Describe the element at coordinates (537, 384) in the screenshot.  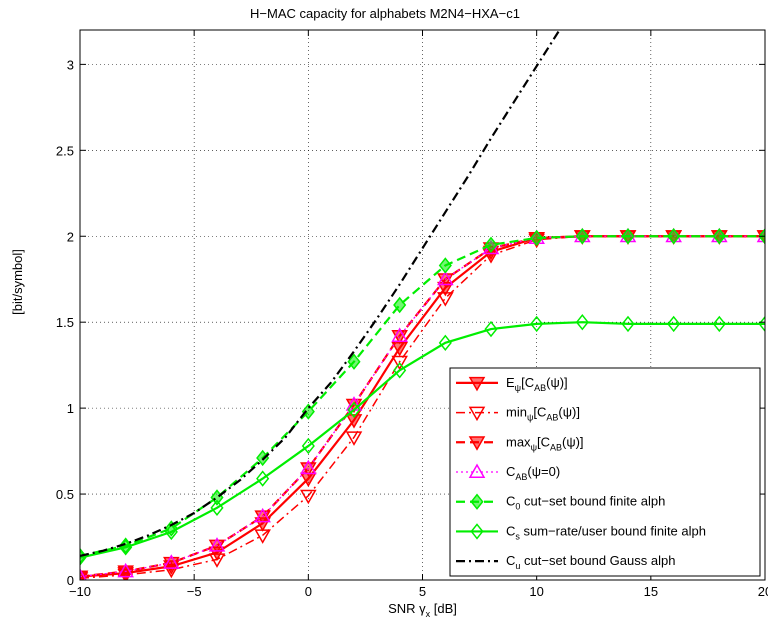
I see `legend-label-e_psi: Eψ[CAB(ψ)]` at that location.